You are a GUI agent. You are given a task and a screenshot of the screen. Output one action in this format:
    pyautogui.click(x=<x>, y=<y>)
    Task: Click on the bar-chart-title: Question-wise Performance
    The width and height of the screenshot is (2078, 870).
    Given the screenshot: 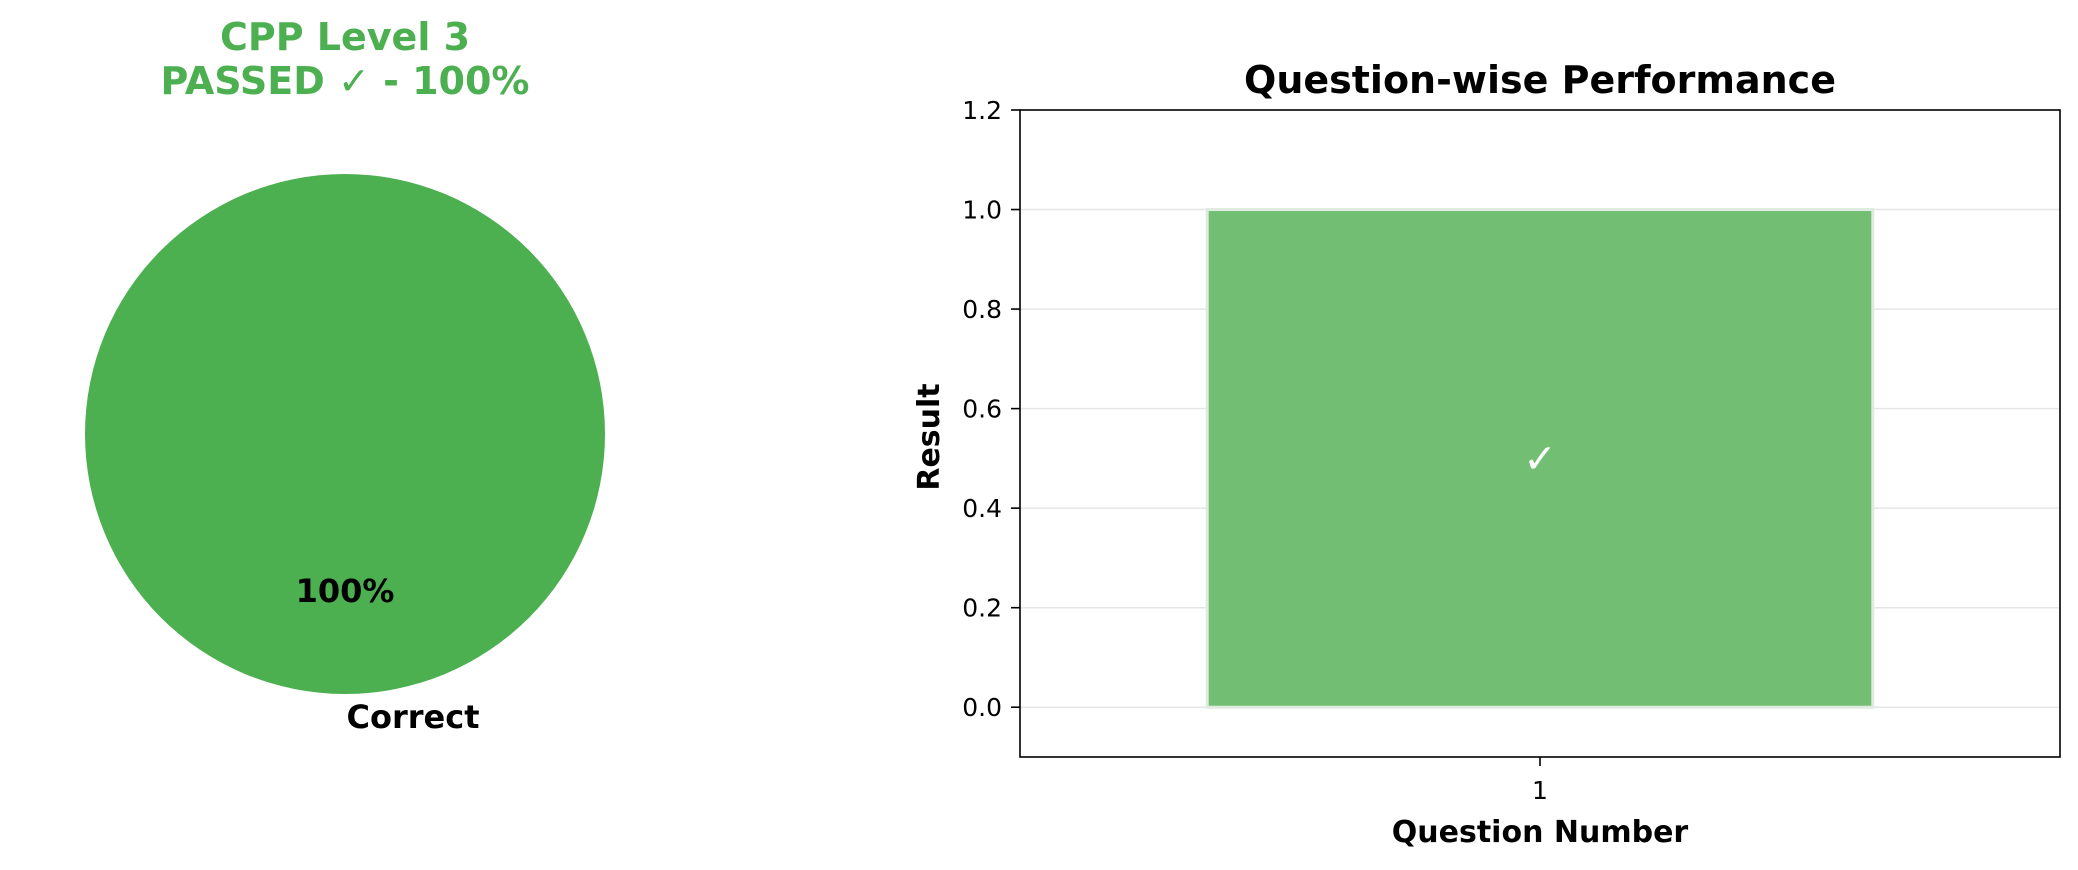 What is the action you would take?
    pyautogui.click(x=1540, y=80)
    